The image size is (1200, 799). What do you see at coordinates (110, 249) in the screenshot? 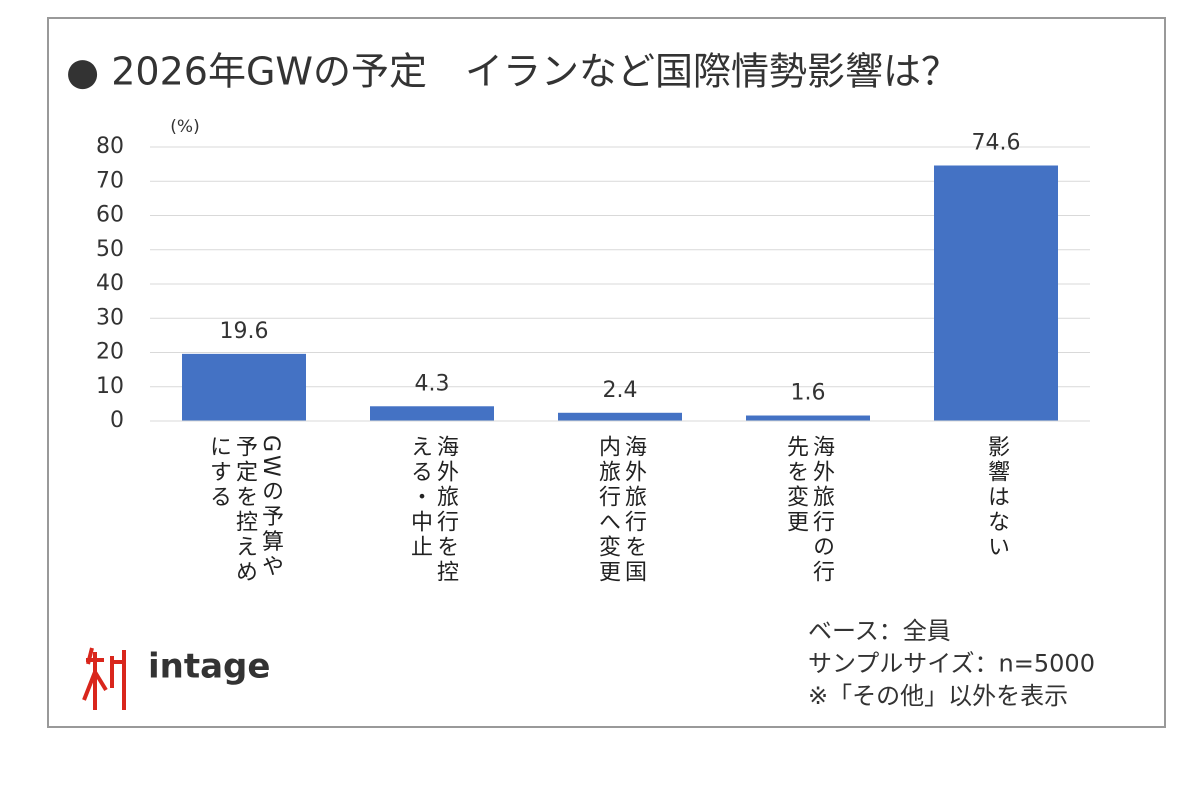
I see `y-tick-label: 50` at bounding box center [110, 249].